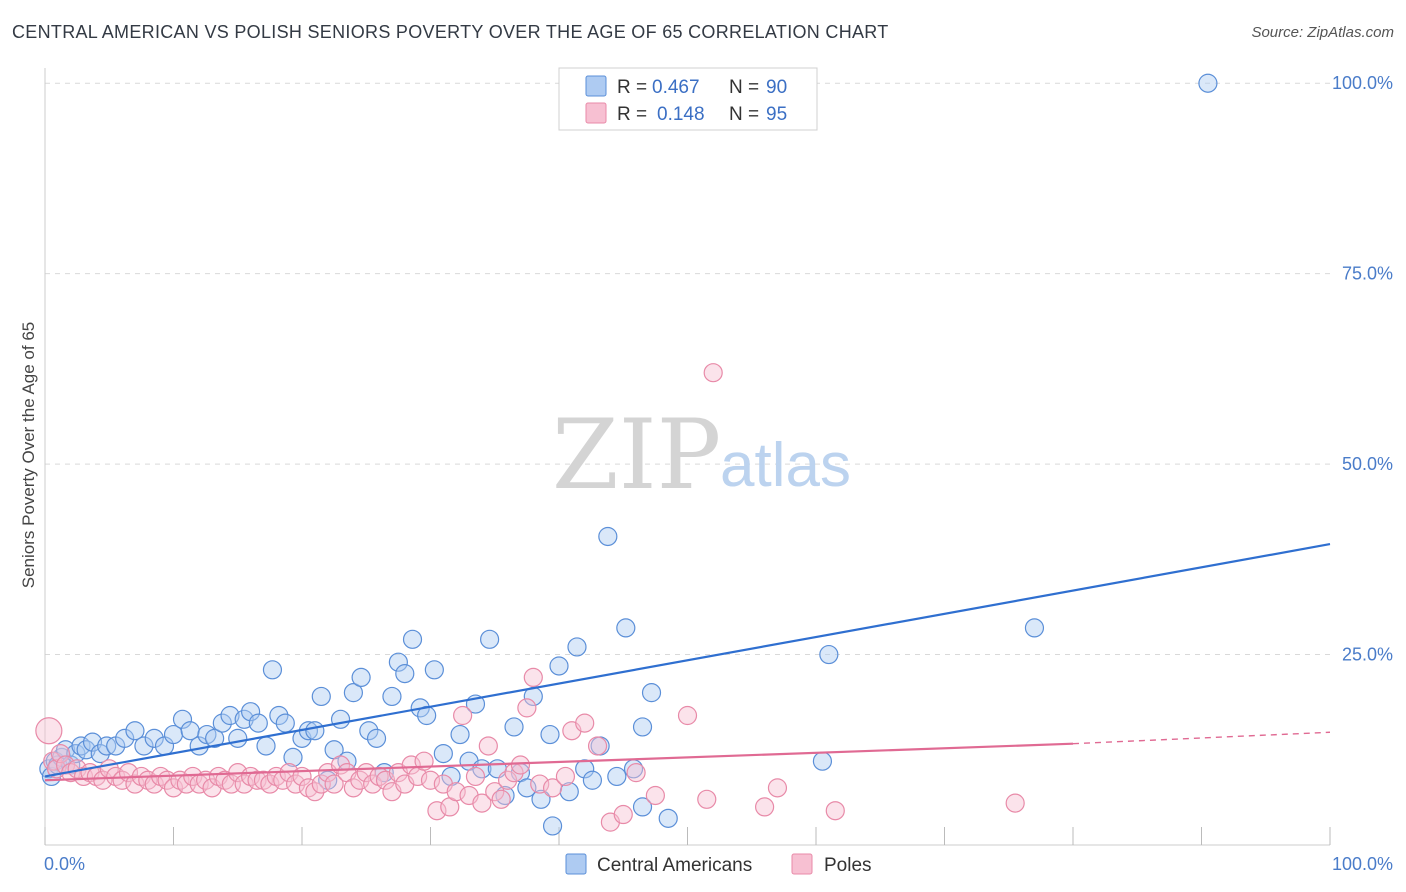 The width and height of the screenshot is (1406, 892). I want to click on legend-n-value-1: 90, so click(776, 87).